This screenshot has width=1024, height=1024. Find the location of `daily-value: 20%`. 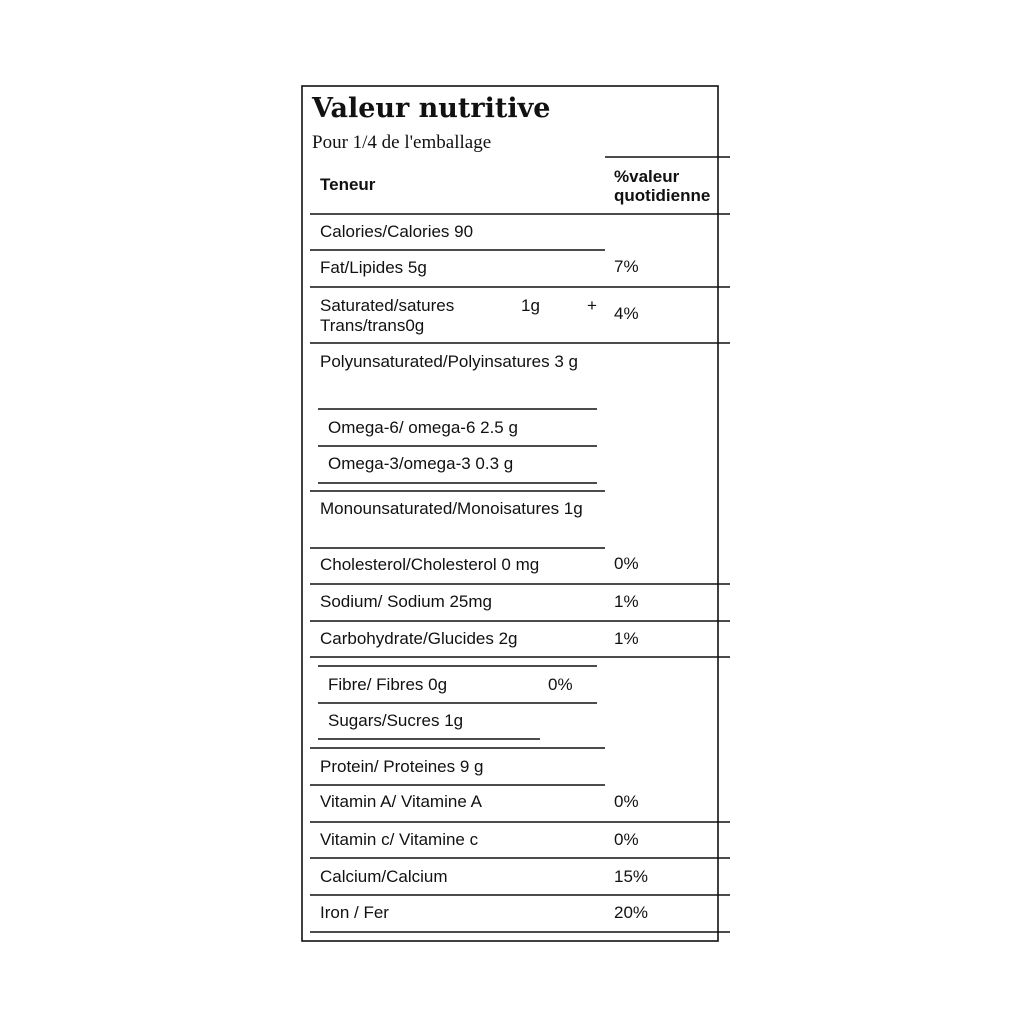

daily-value: 20% is located at coordinates (631, 912).